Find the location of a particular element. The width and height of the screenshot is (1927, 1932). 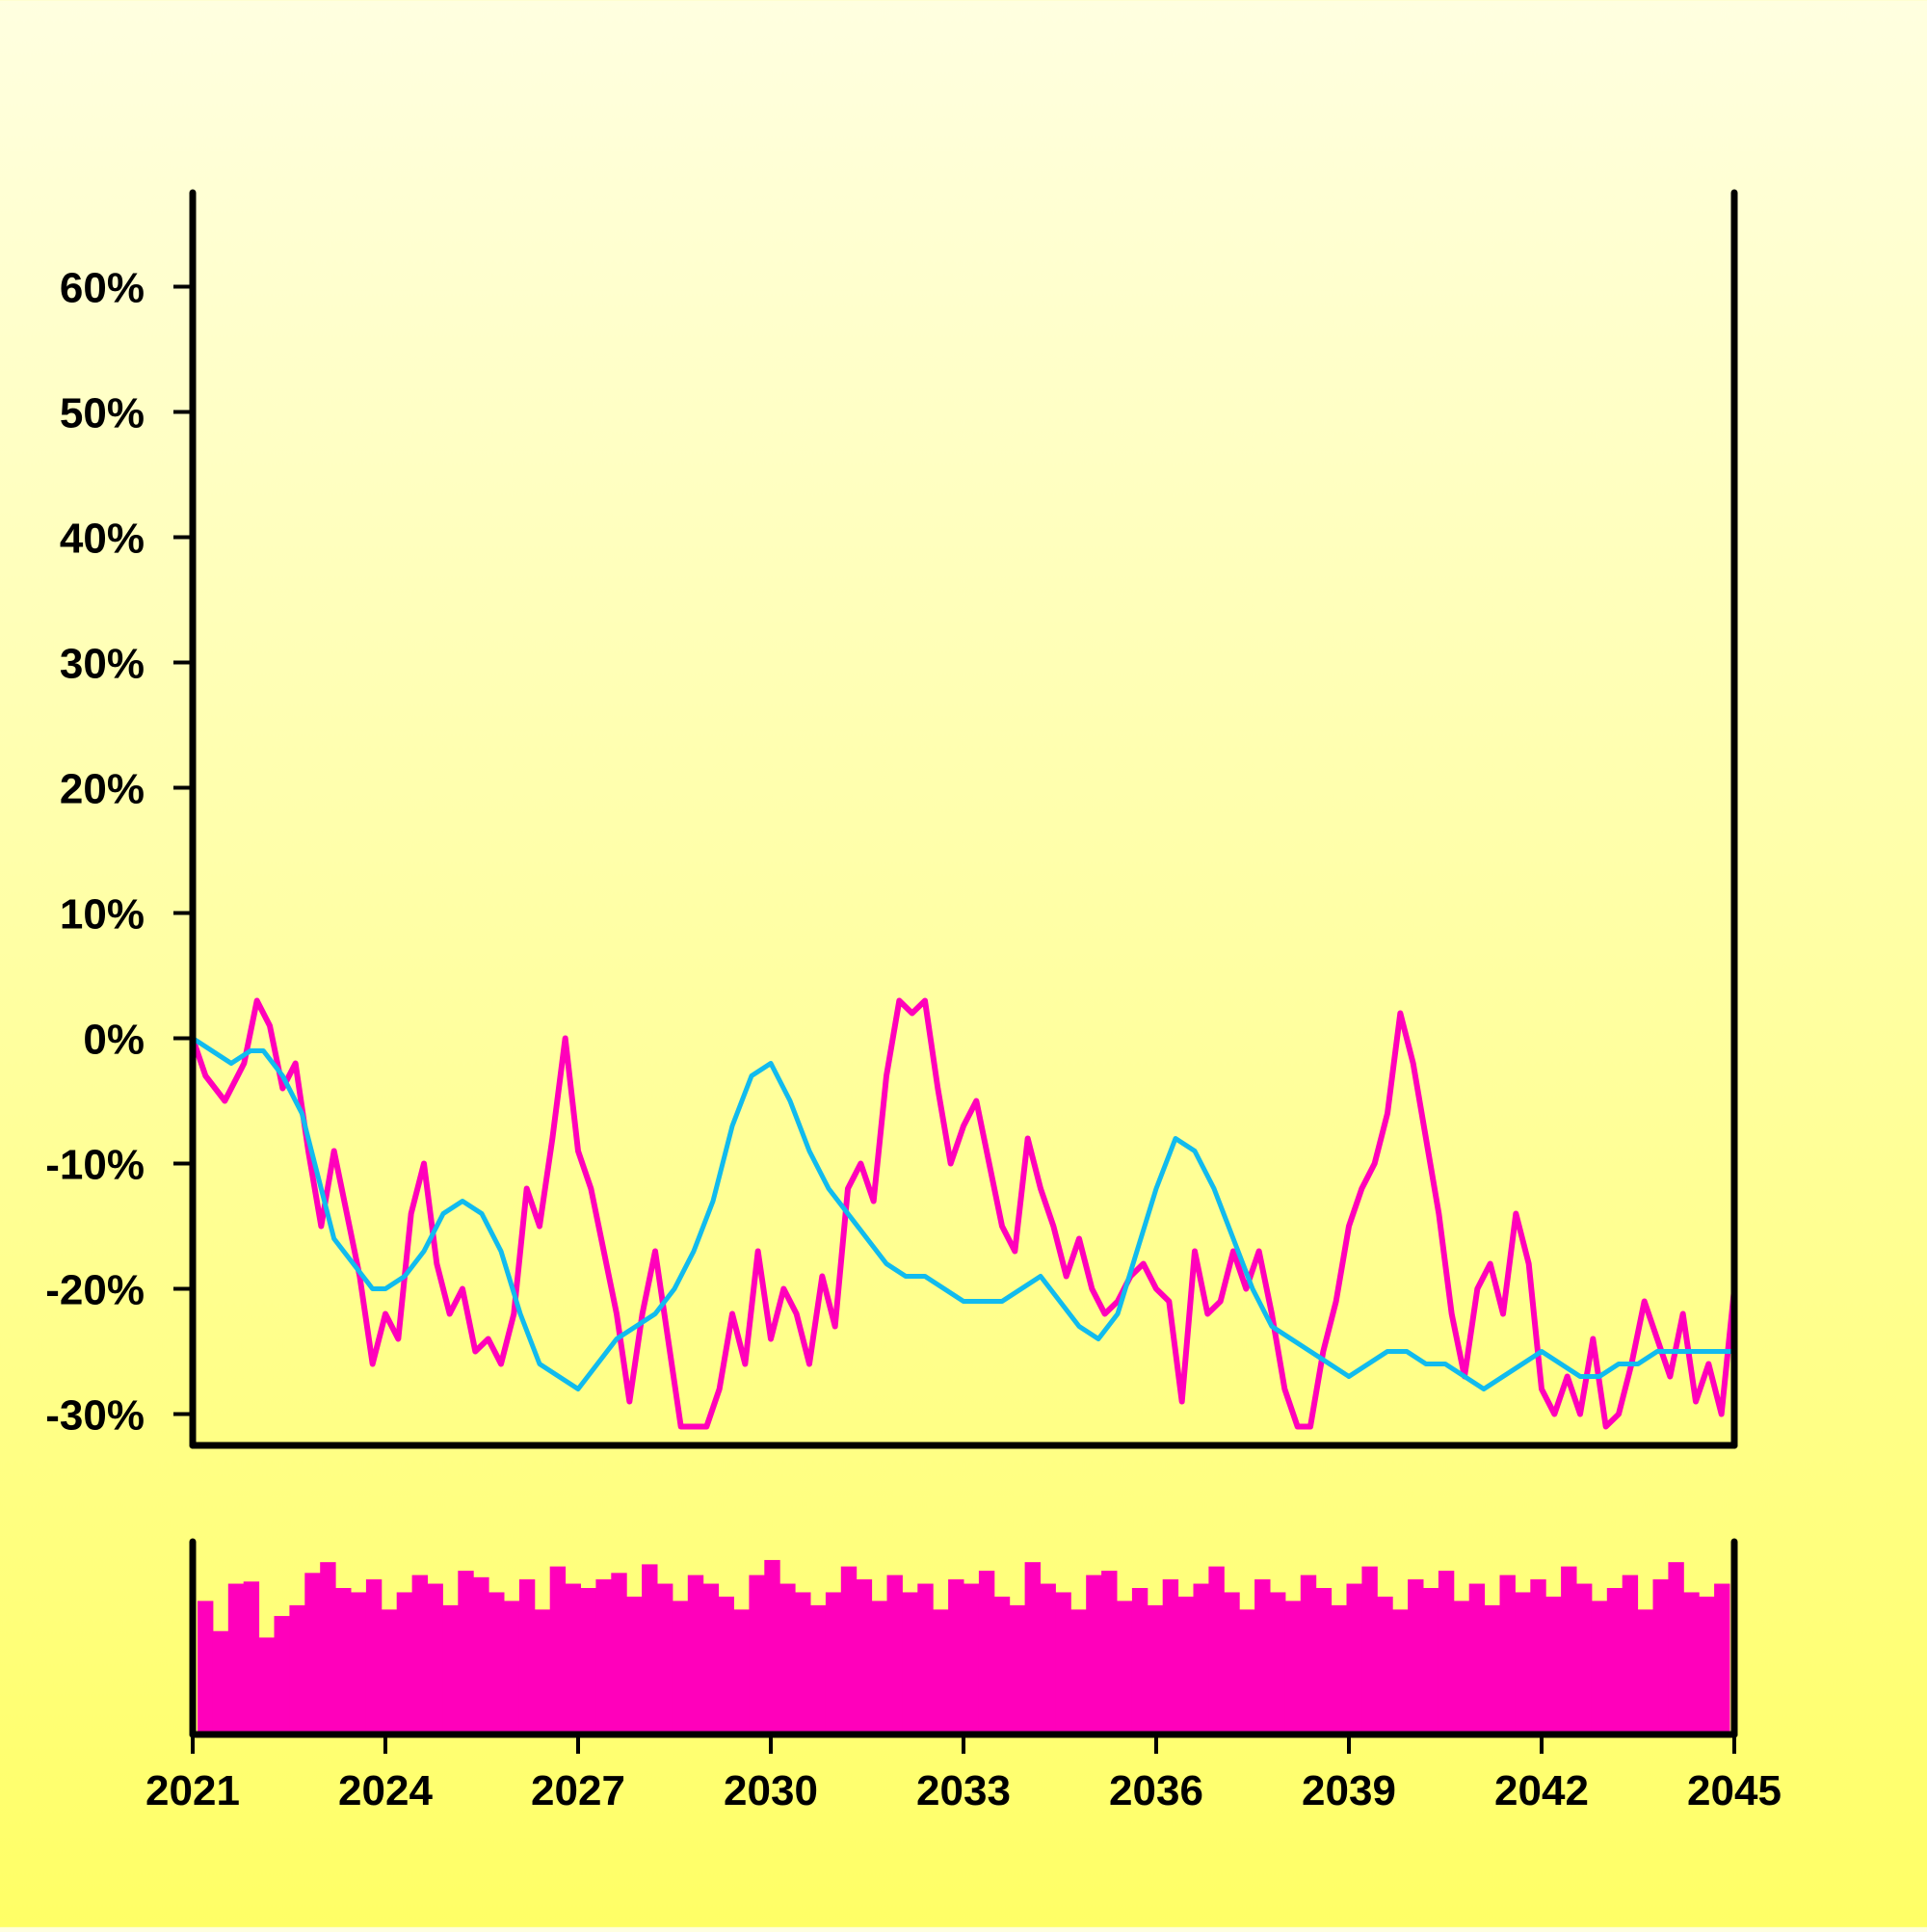

y-tick-label: 40% is located at coordinates (103, 539).